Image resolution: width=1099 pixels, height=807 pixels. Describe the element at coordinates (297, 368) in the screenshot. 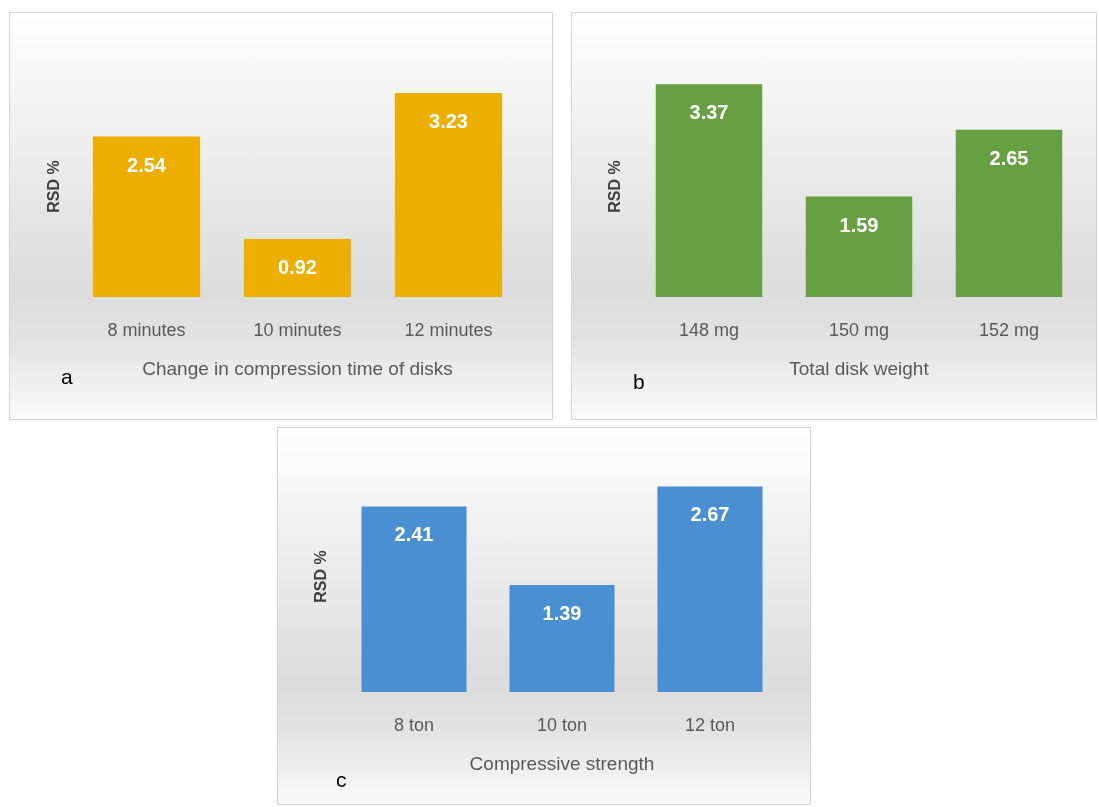

I see `x-axis-title: Change in compression time of disks` at that location.